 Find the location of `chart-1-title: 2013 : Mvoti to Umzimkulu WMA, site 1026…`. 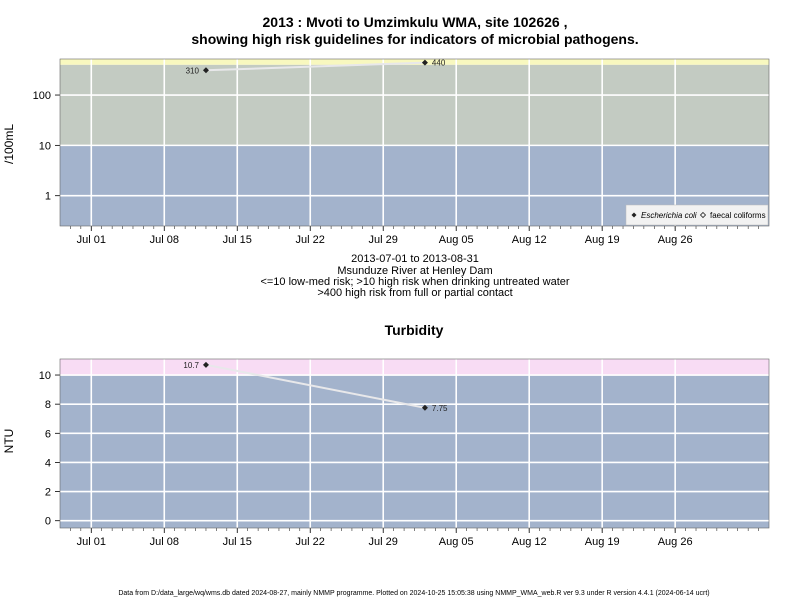

chart-1-title: 2013 : Mvoti to Umzimkulu WMA, site 1026… is located at coordinates (415, 22).